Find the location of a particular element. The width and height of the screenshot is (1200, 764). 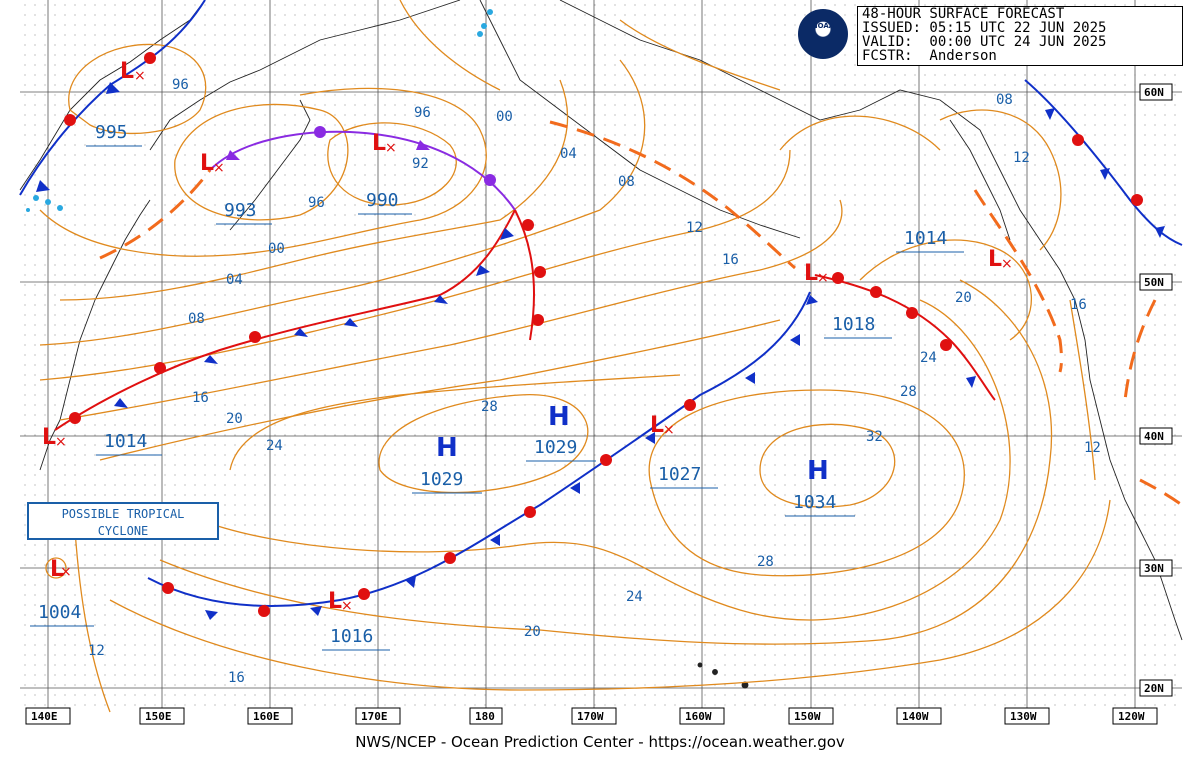

cold-front-northeast is located at coordinates (1103, 162).